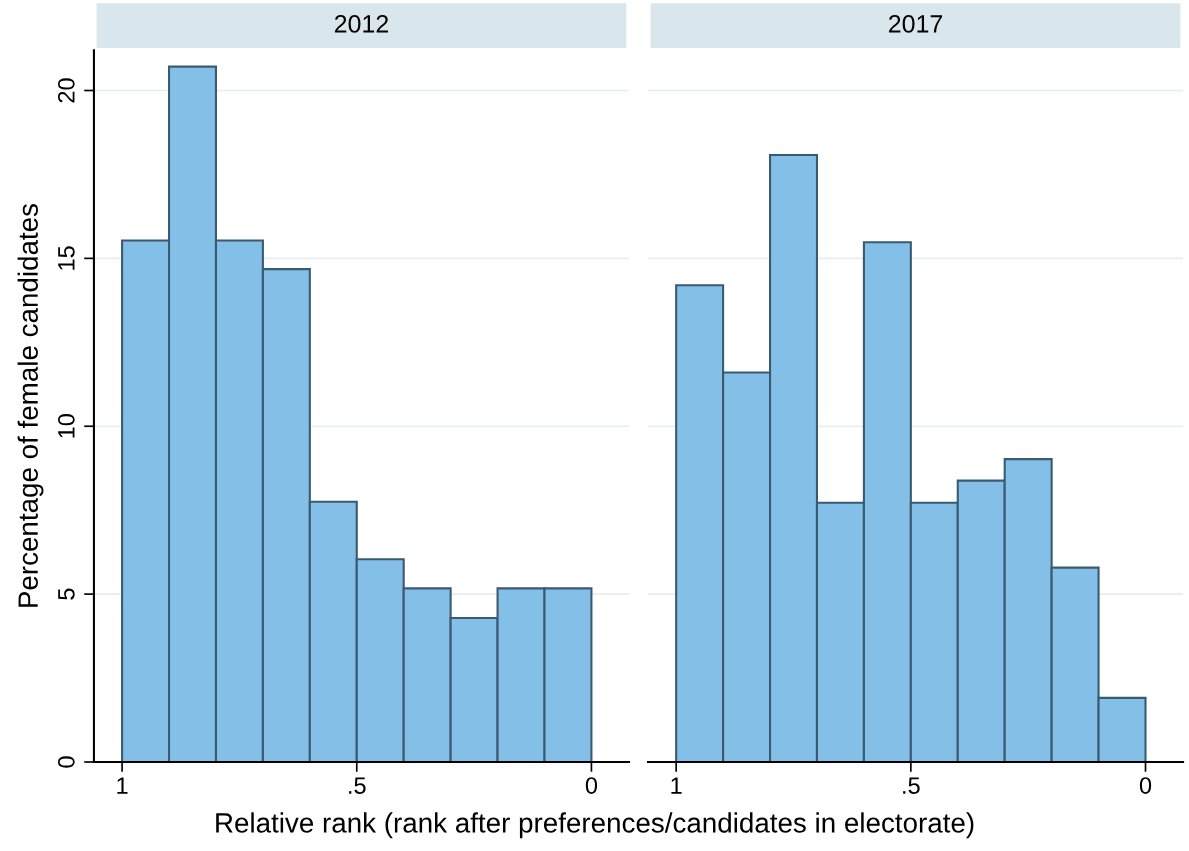 This screenshot has height=851, width=1189. What do you see at coordinates (915, 24) in the screenshot?
I see `chart-title: 2017` at bounding box center [915, 24].